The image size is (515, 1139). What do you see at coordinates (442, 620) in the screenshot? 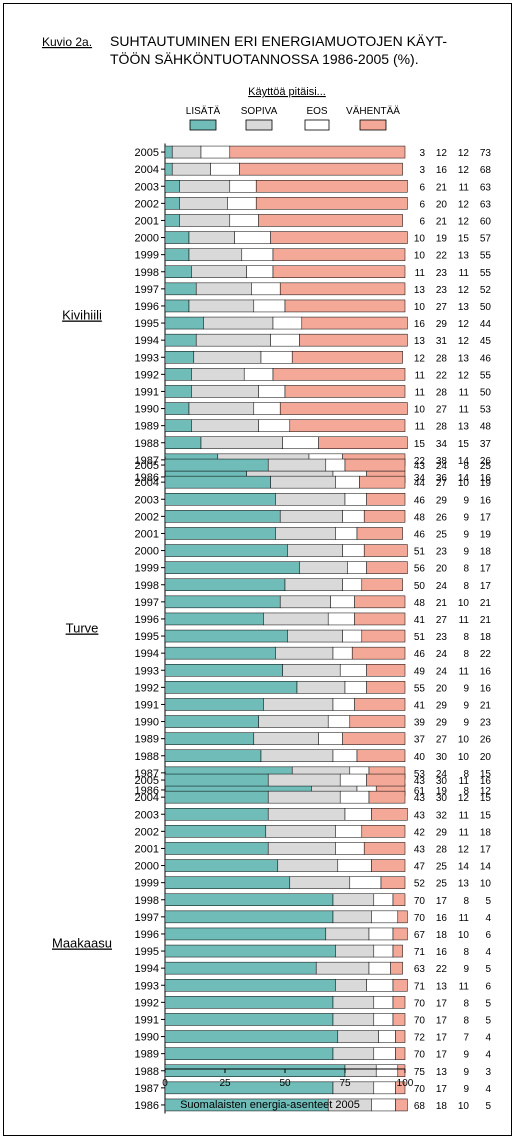
I see `data-label: 27` at bounding box center [442, 620].